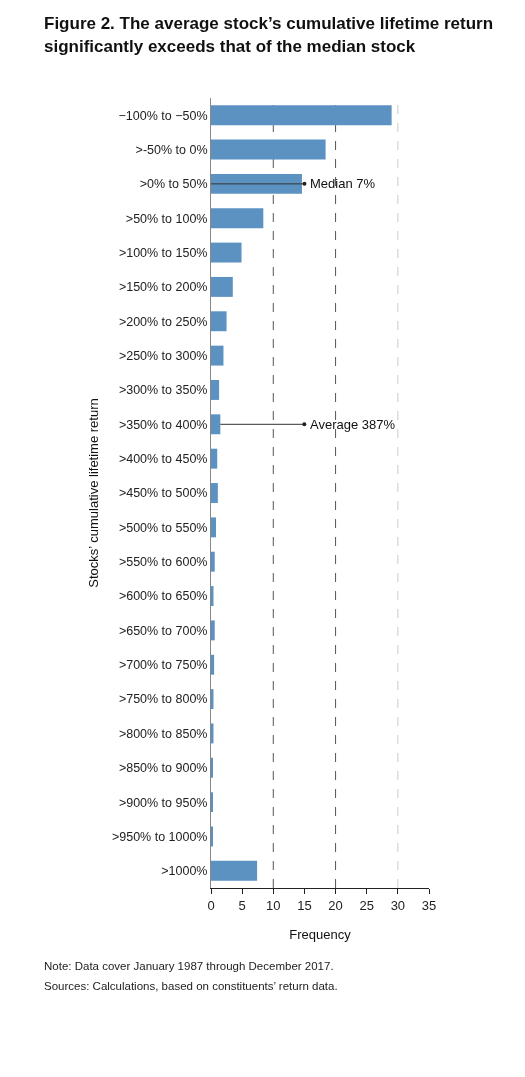 The width and height of the screenshot is (525, 1077). Describe the element at coordinates (184, 871) in the screenshot. I see `y-tick-label: >1000%` at that location.